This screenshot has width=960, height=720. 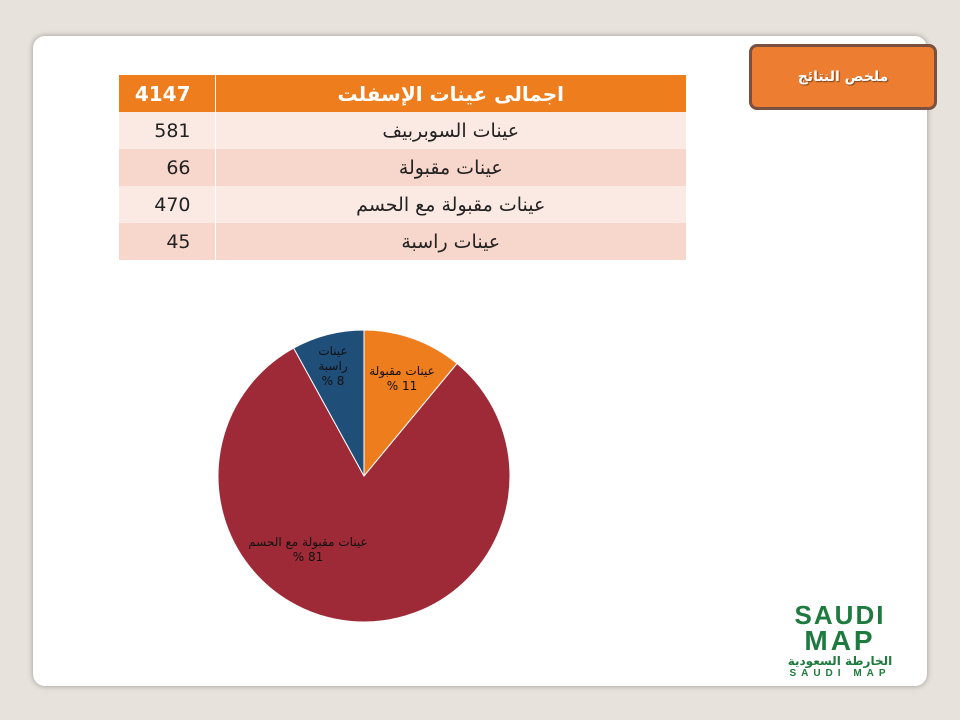 I want to click on table-row: 581 عينات السوبربيف, so click(x=402, y=130).